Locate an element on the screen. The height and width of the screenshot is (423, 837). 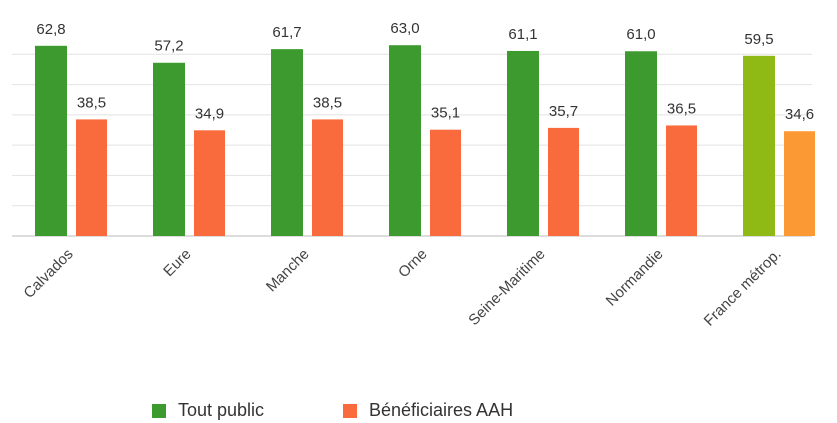
x-tick-label: France métrop. is located at coordinates (743, 288).